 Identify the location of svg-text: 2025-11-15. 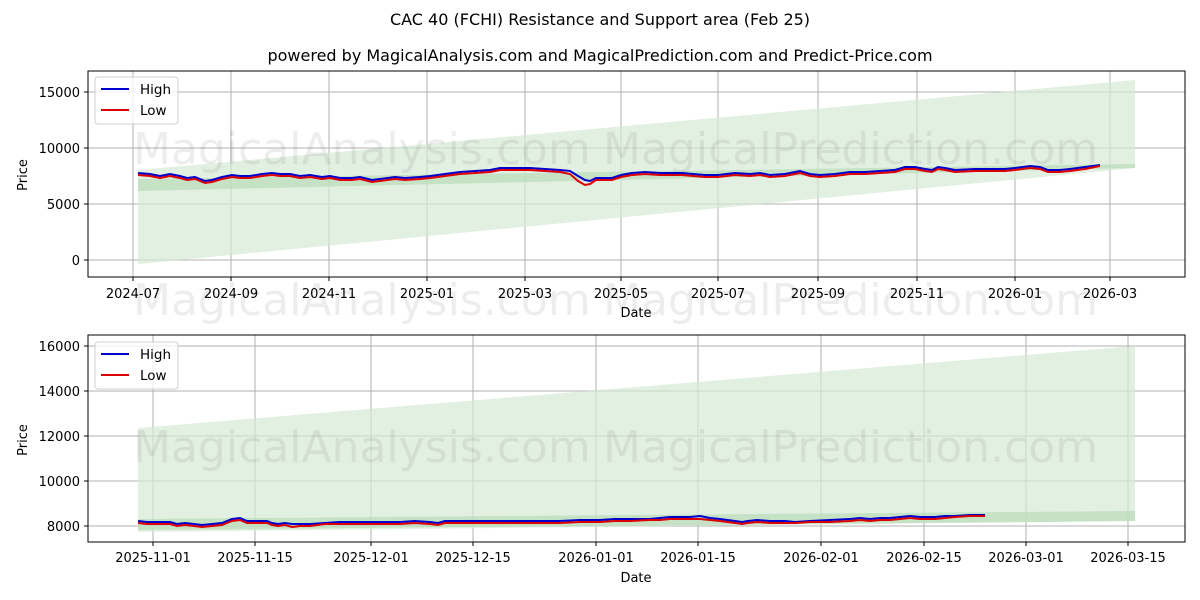
(255, 558).